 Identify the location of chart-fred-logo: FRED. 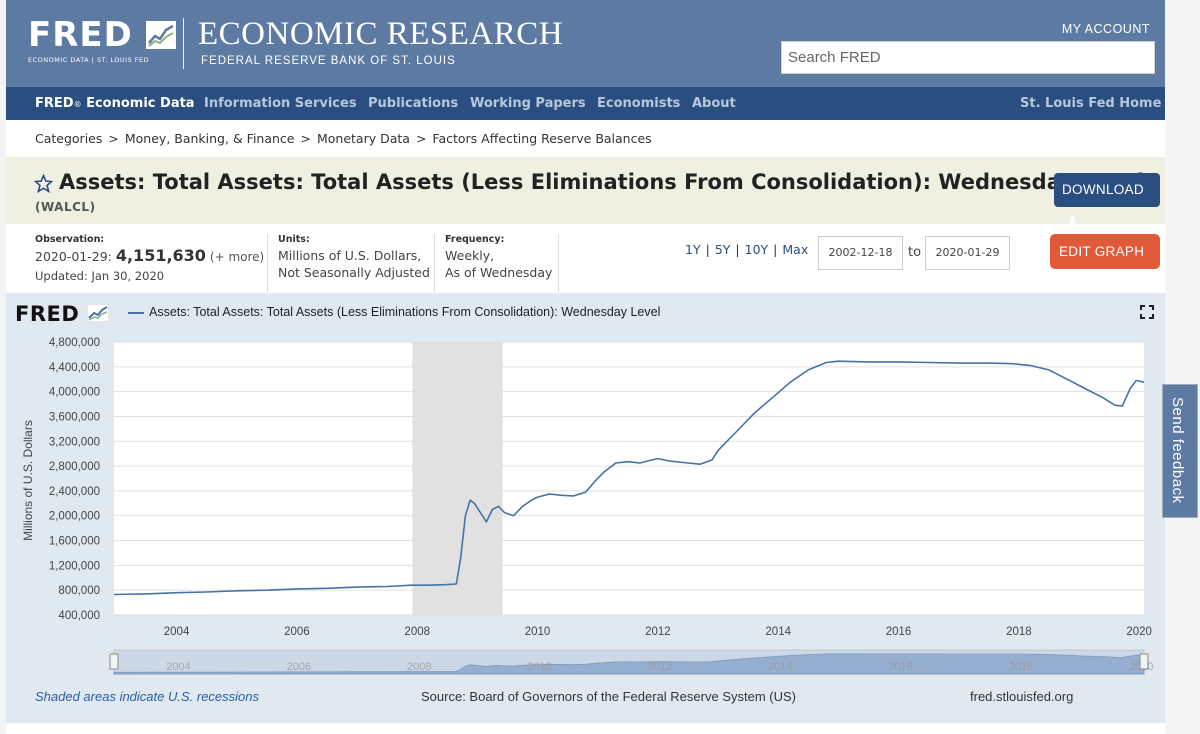
(62, 314).